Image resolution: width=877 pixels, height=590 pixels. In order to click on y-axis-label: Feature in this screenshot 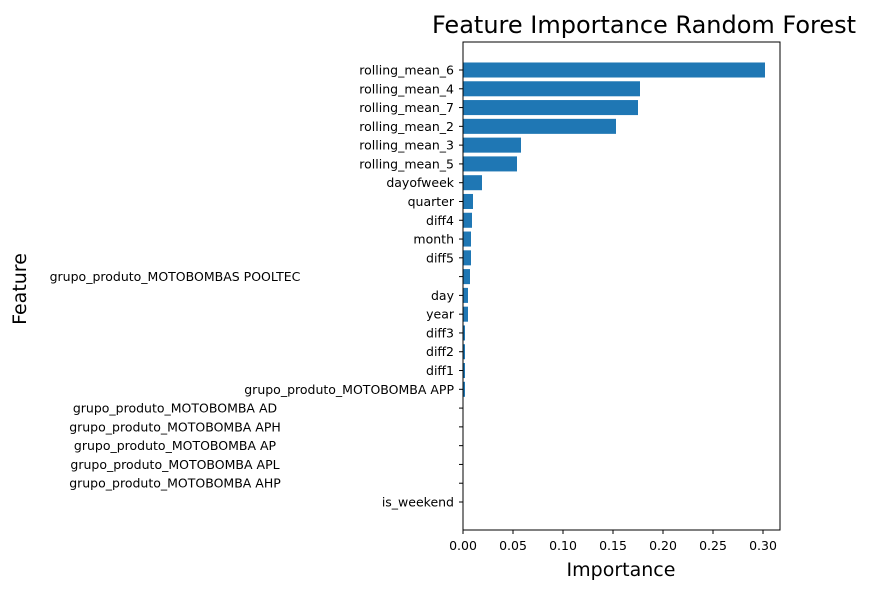, I will do `click(20, 289)`.